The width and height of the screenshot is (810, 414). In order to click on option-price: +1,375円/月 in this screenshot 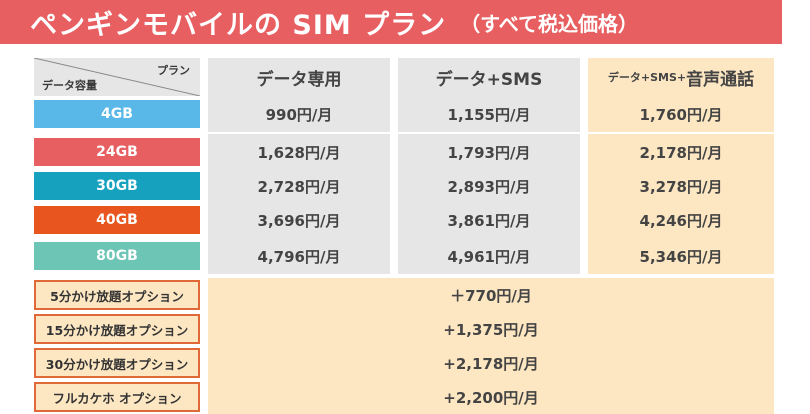, I will do `click(491, 329)`.